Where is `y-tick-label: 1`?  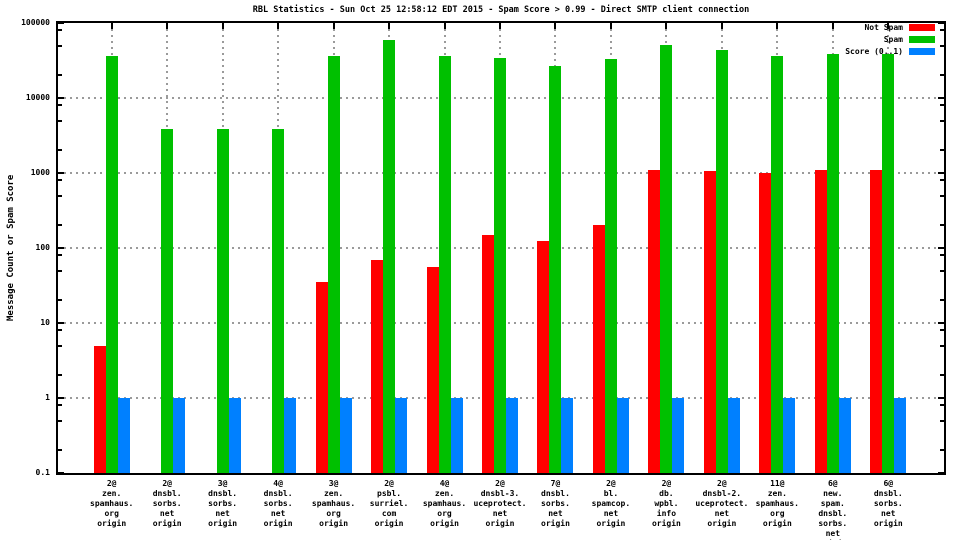
y-tick-label: 1 is located at coordinates (47, 397).